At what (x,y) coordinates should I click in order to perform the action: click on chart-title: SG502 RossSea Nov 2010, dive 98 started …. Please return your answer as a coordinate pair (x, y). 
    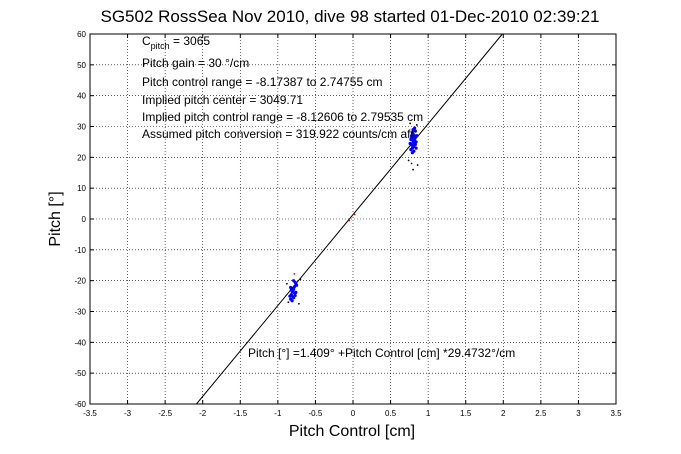
    Looking at the image, I should click on (350, 16).